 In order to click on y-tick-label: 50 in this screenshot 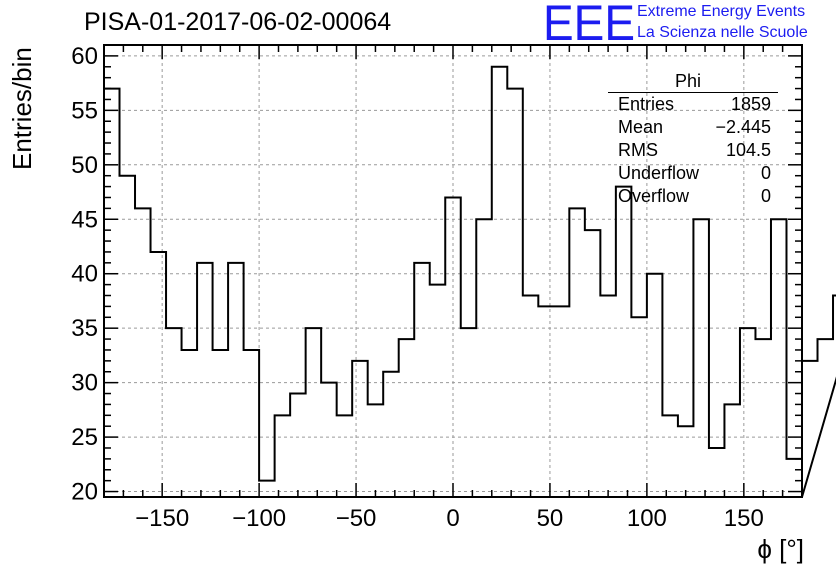, I will do `click(84, 165)`.